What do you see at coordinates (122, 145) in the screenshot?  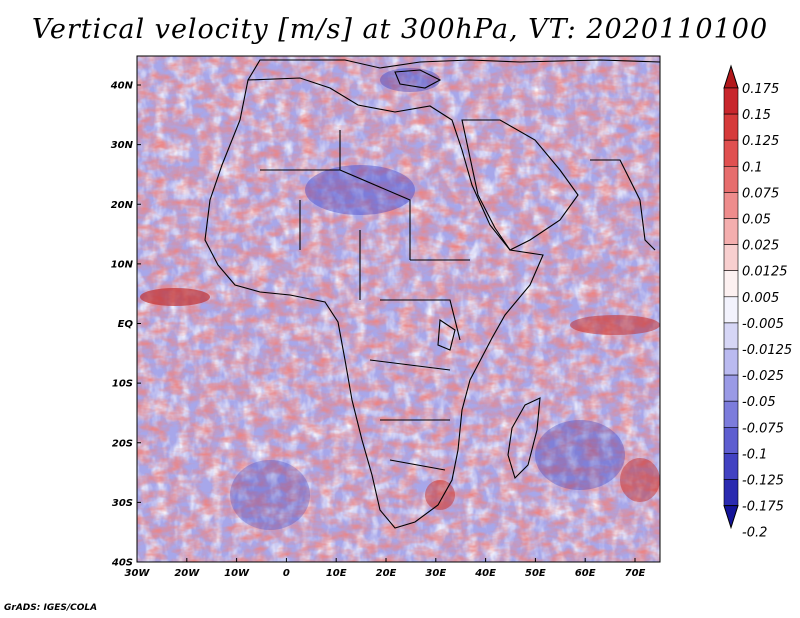 I see `lat-label: 30N` at bounding box center [122, 145].